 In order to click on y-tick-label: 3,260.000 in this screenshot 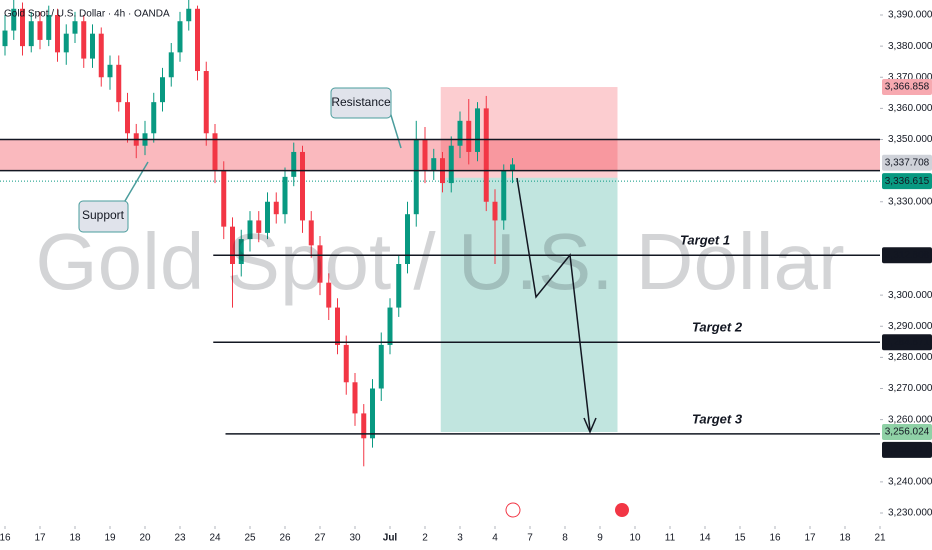, I will do `click(910, 419)`.